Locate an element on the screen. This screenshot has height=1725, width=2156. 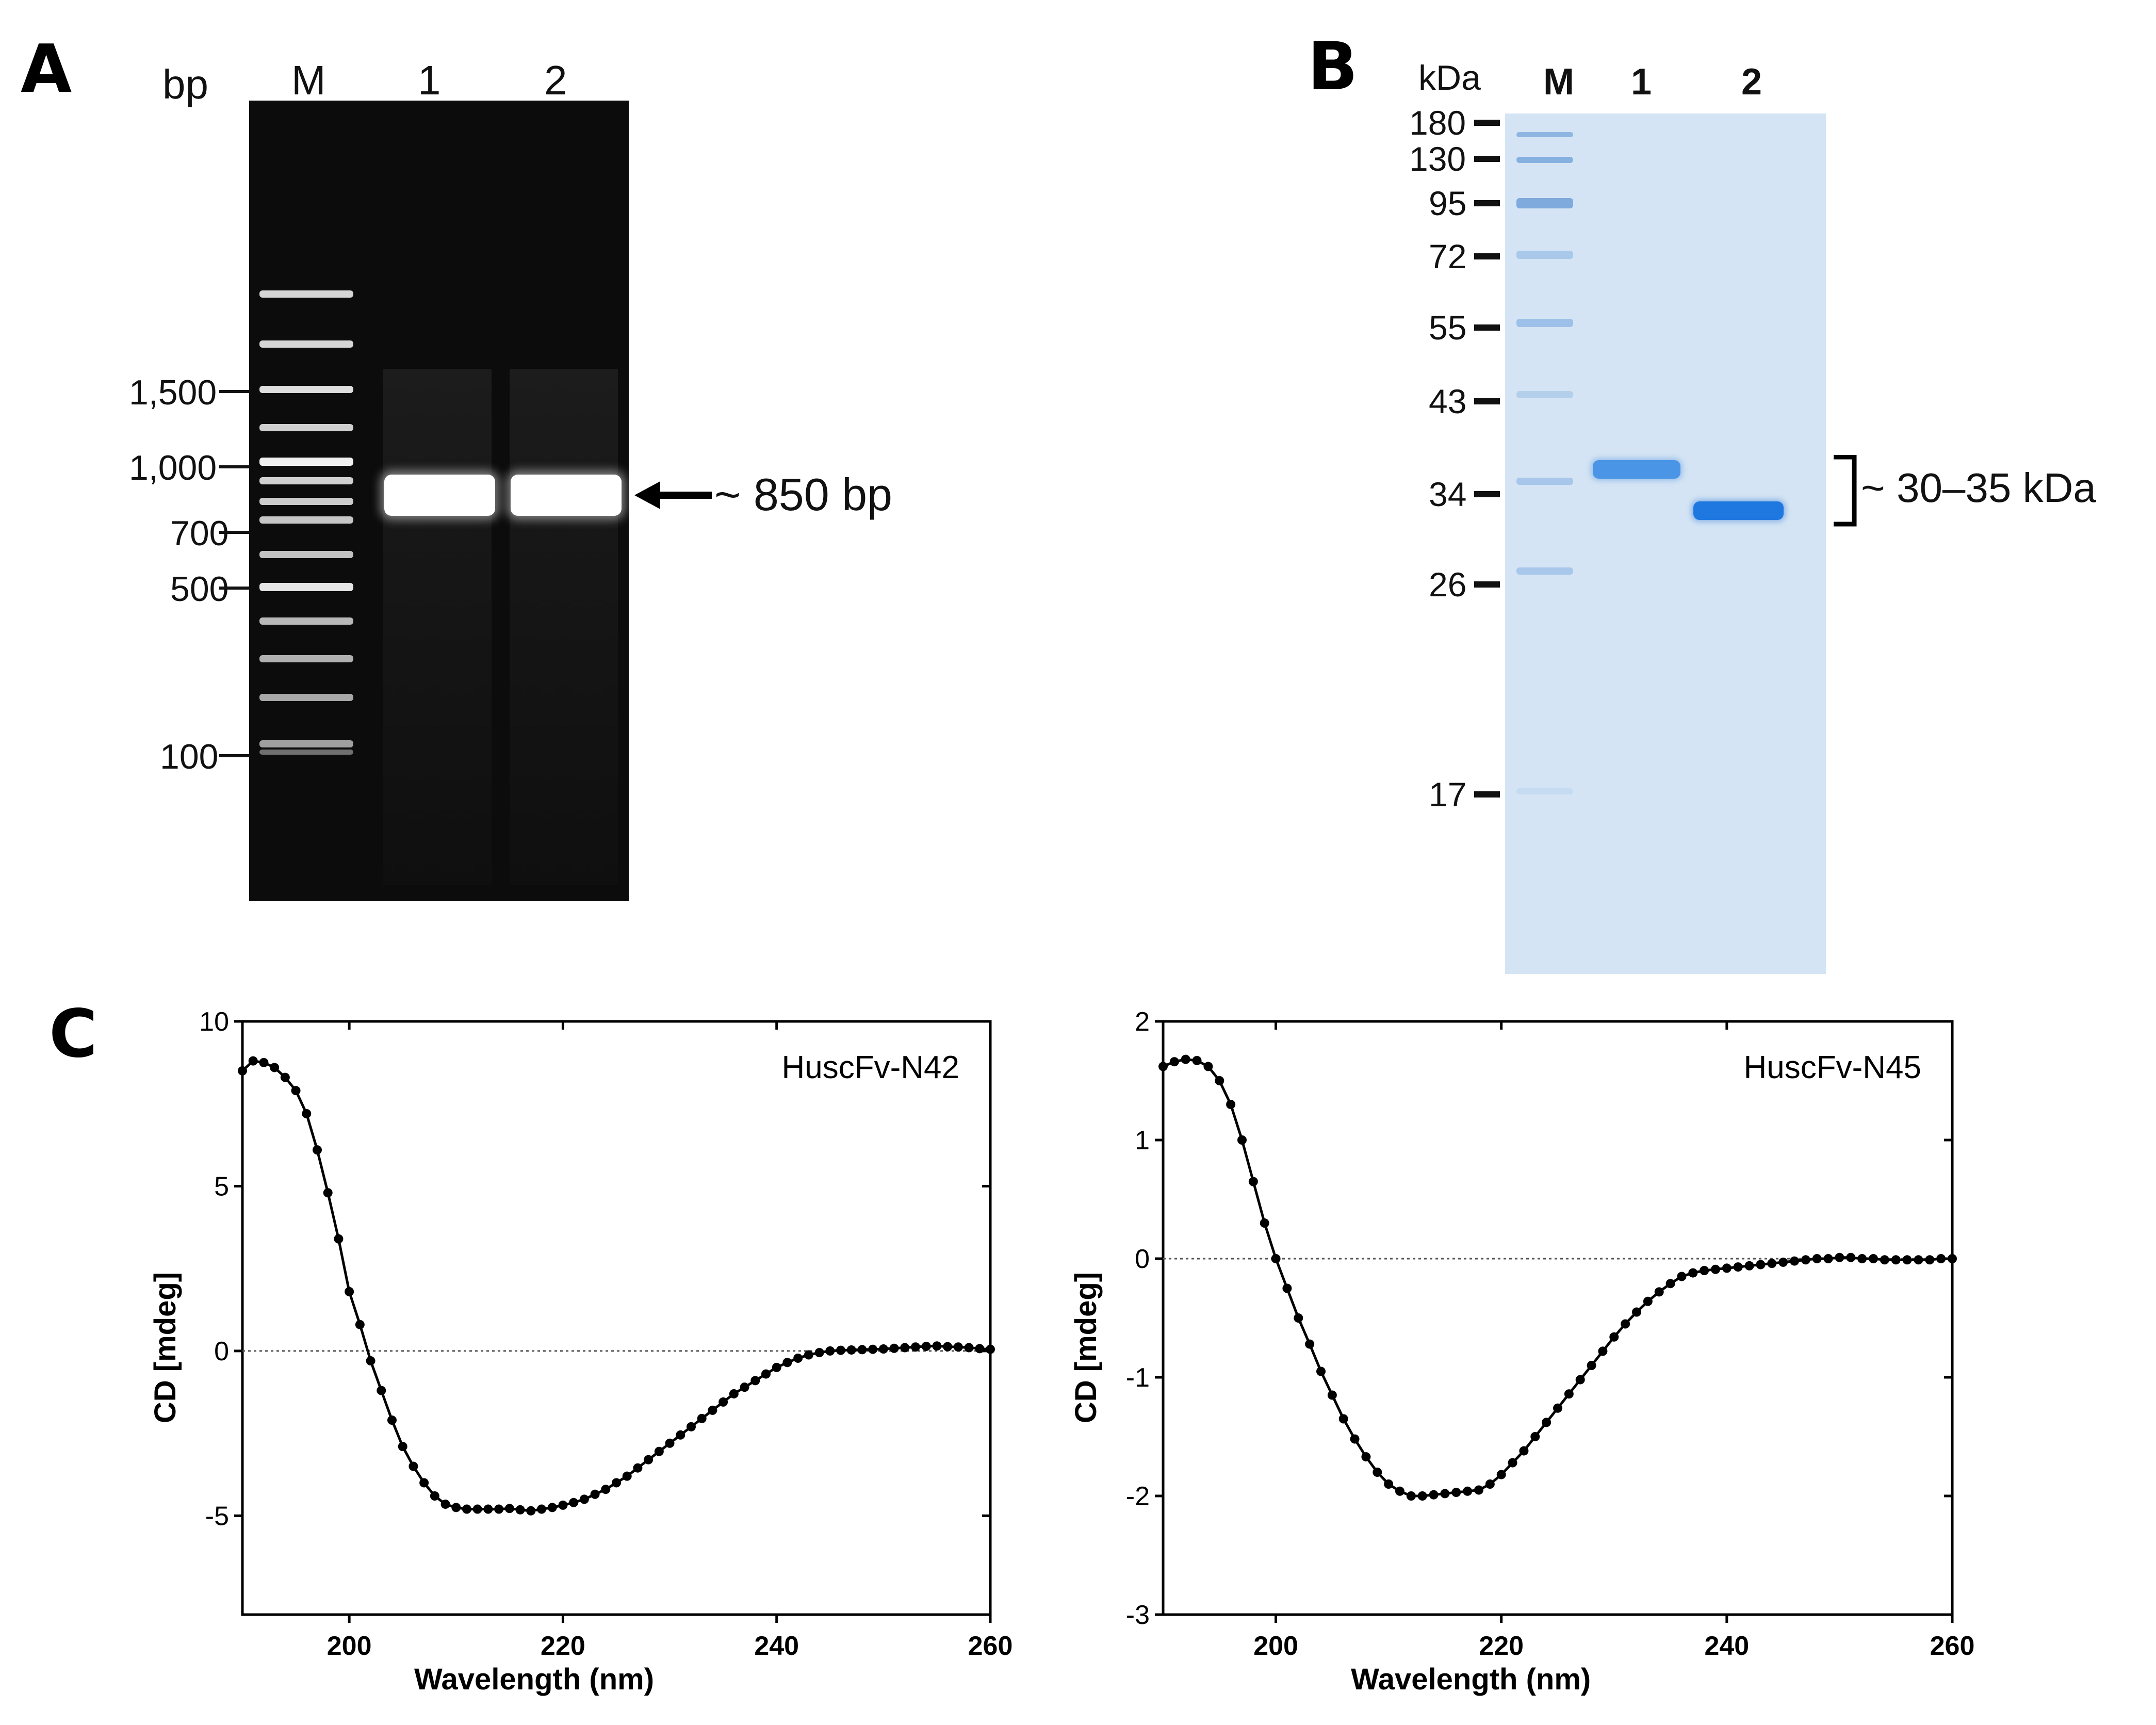
panel-b-lane-label-m: M is located at coordinates (1559, 82).